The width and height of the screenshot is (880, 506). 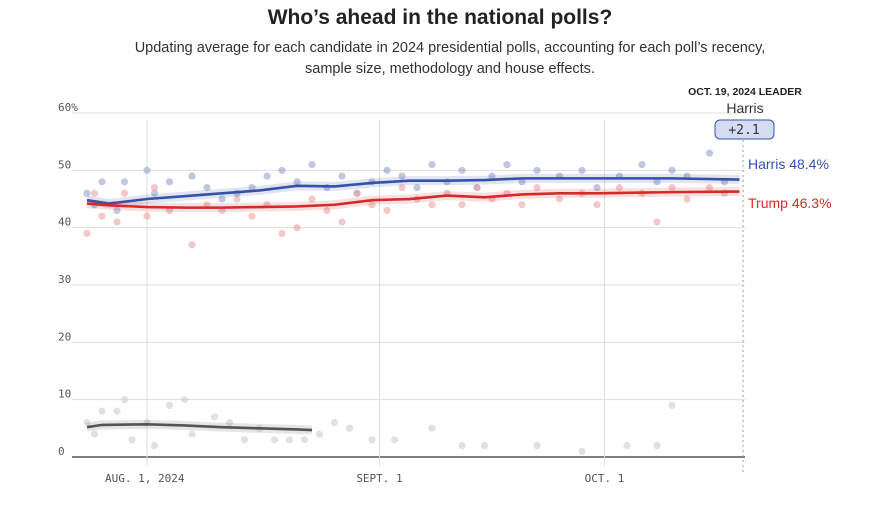 What do you see at coordinates (440, 17) in the screenshot?
I see `page-title: Who’s ahead in the national polls?` at bounding box center [440, 17].